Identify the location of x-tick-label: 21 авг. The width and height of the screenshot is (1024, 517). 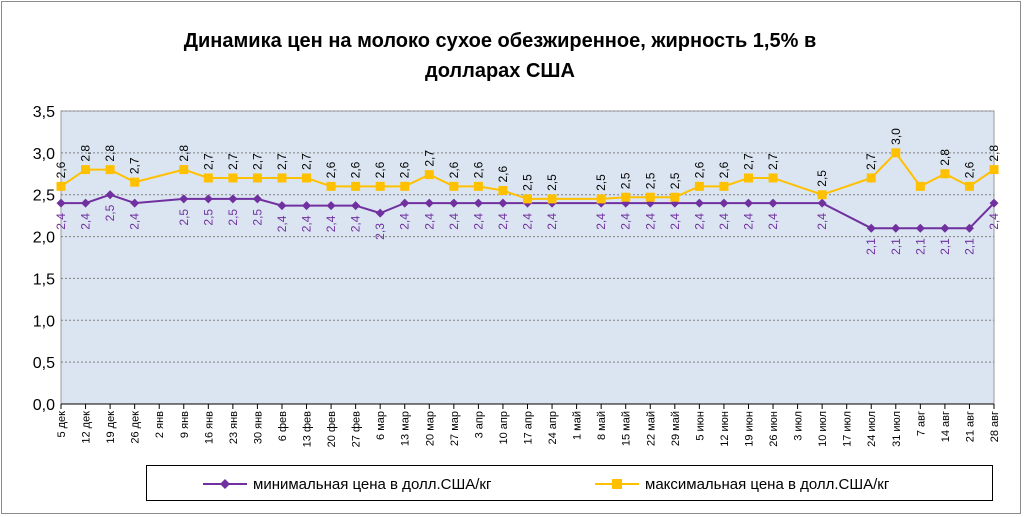
(970, 426).